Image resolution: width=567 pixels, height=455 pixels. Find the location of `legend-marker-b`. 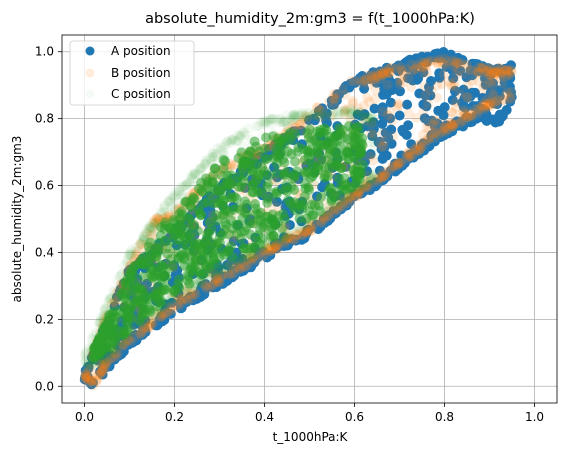

legend-marker-b is located at coordinates (90, 73).